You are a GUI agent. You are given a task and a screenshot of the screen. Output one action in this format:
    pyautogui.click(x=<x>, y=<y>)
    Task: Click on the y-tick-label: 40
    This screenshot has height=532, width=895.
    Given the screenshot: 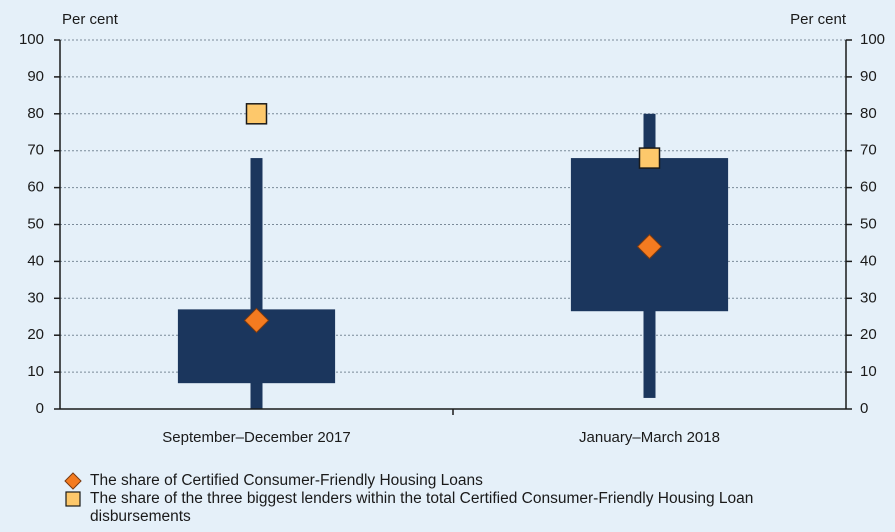 What is the action you would take?
    pyautogui.click(x=35, y=260)
    